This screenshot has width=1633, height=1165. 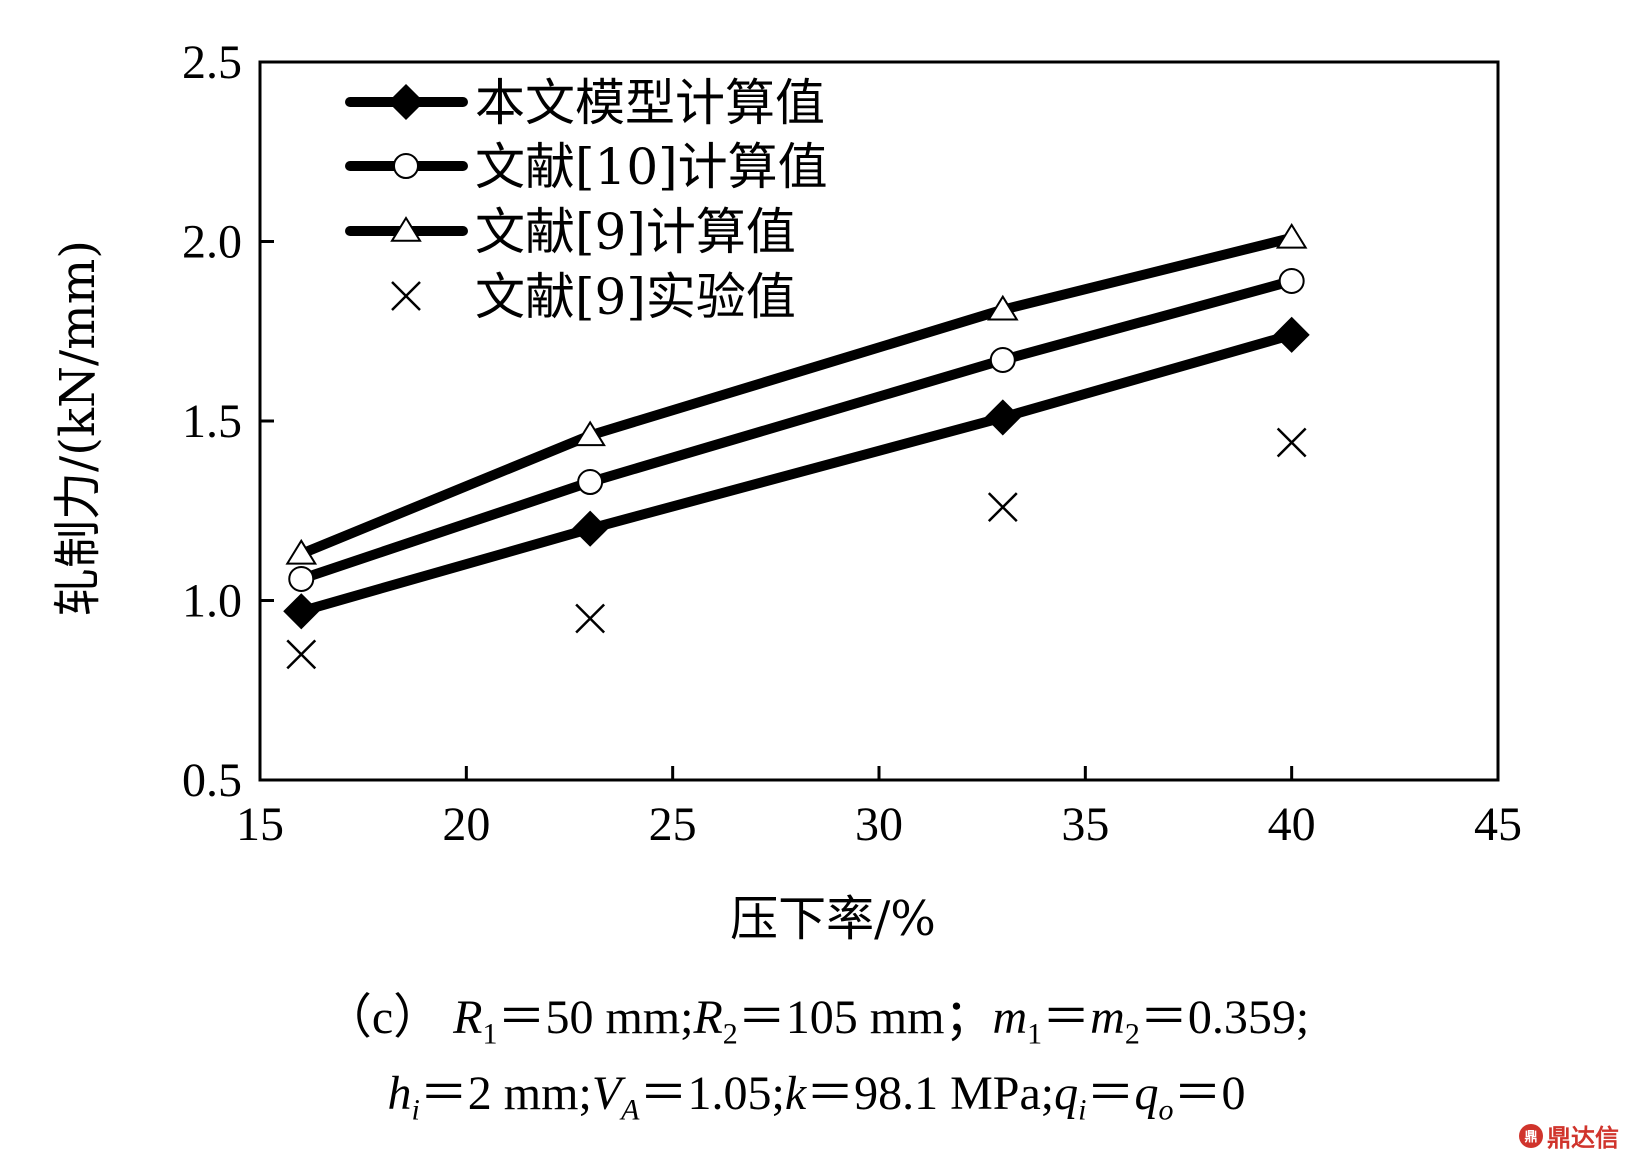 I want to click on legend-label: 文献[9]实验值, so click(x=635, y=297).